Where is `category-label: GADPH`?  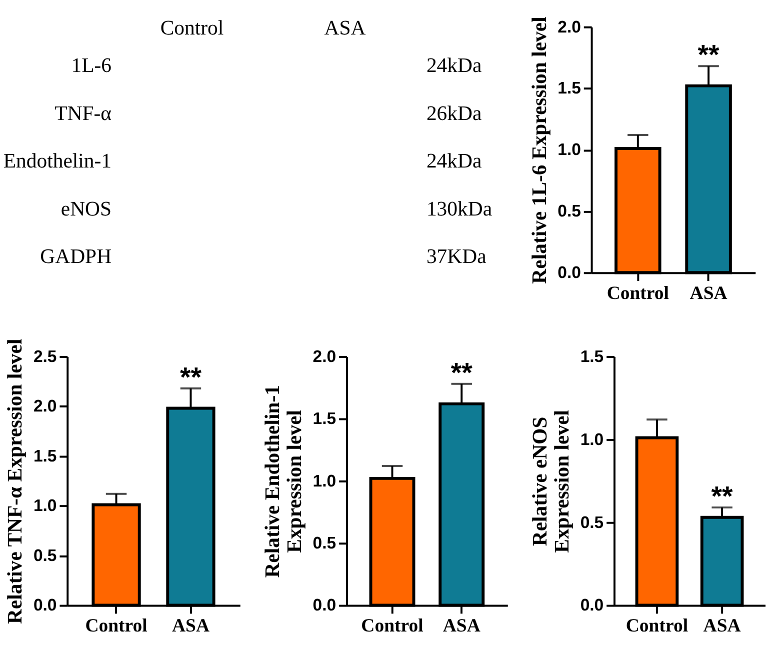
category-label: GADPH is located at coordinates (76, 257).